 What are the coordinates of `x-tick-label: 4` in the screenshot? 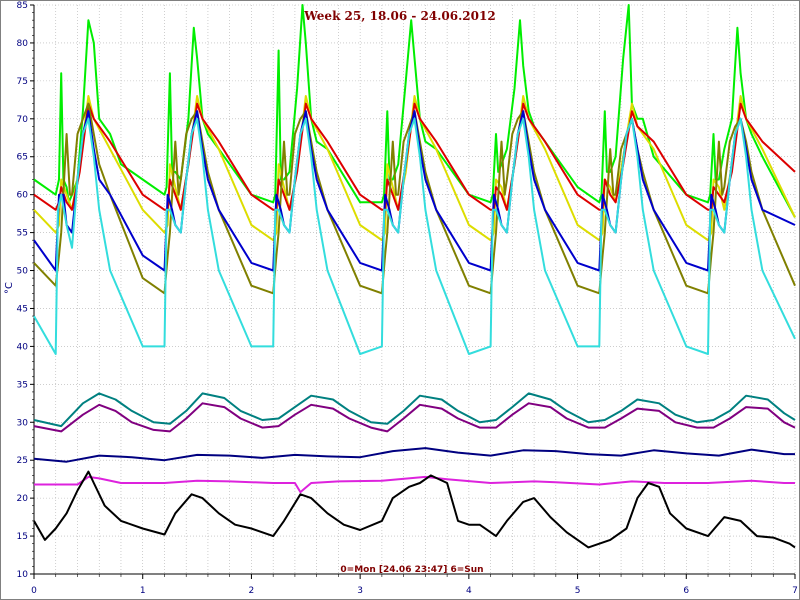 It's located at (469, 591).